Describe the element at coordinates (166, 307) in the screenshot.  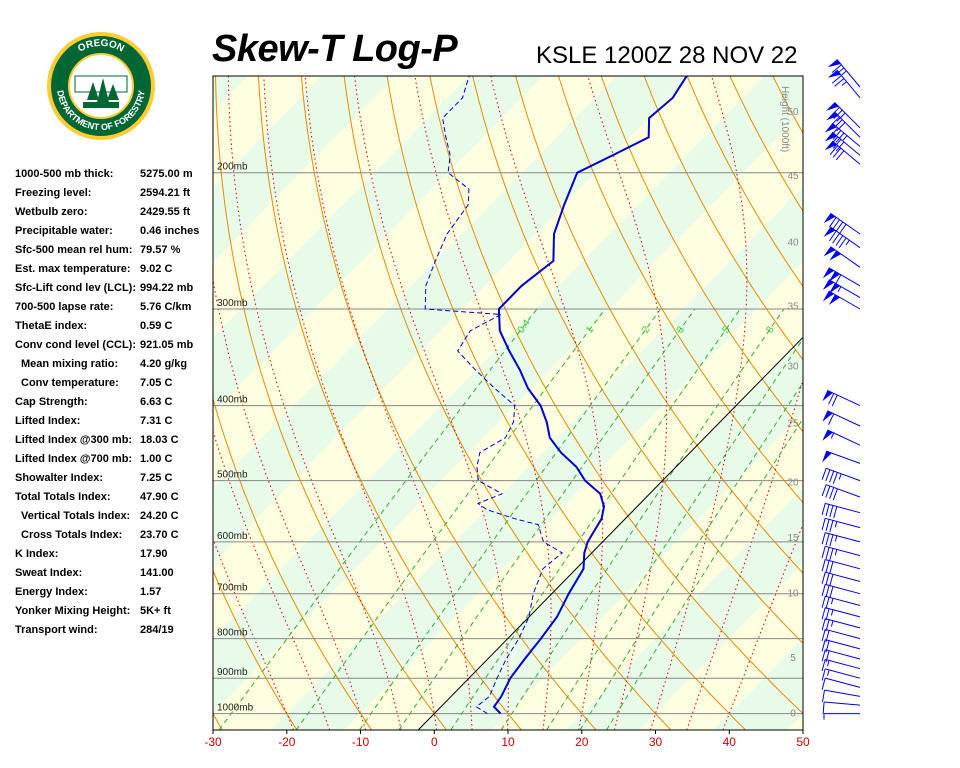
I see `index-value: 5.76 C/km` at that location.